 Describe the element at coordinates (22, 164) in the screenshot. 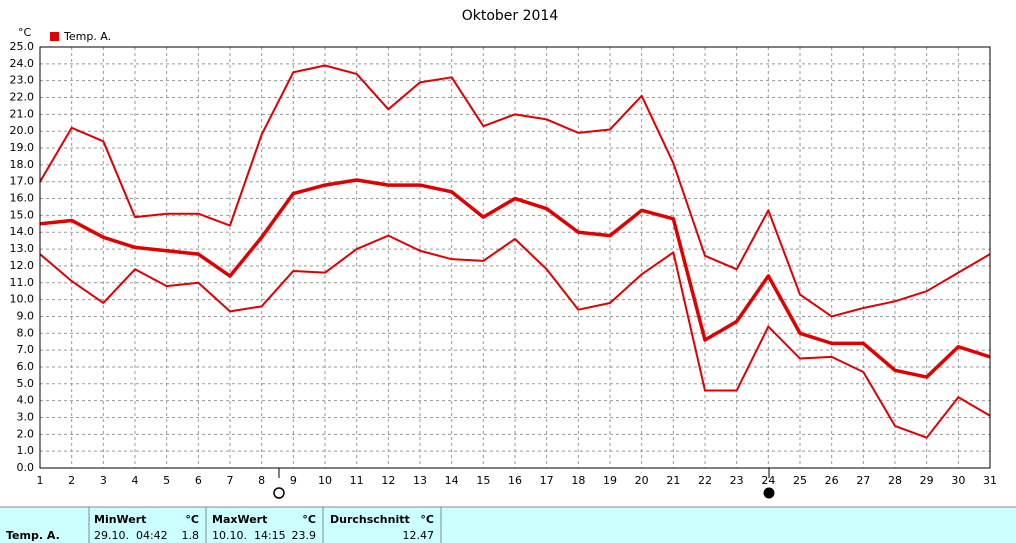

I see `y-tick-label: 18.0` at that location.